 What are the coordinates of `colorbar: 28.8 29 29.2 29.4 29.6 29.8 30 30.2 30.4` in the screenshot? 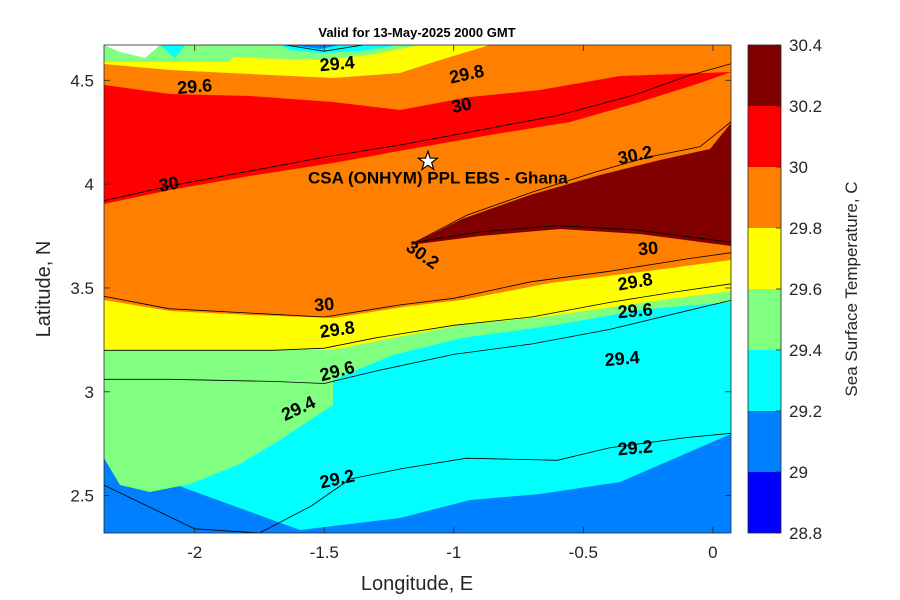 It's located at (784, 289).